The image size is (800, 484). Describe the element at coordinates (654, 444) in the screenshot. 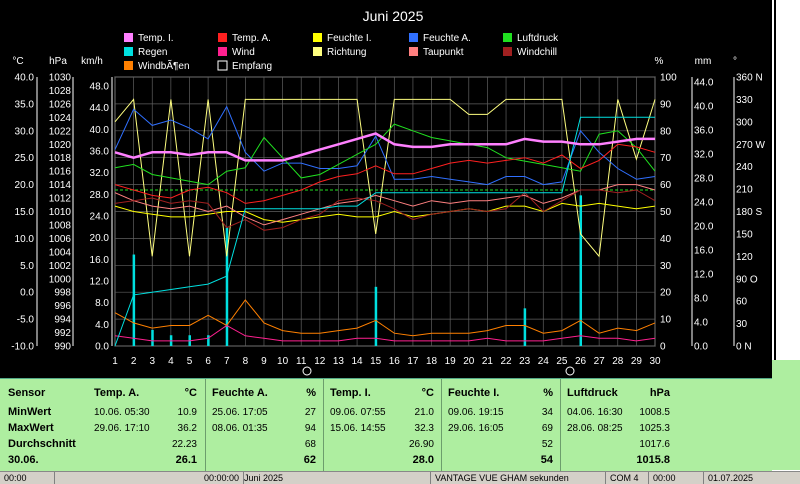

I see `summary-avg-value: 1017.6` at that location.